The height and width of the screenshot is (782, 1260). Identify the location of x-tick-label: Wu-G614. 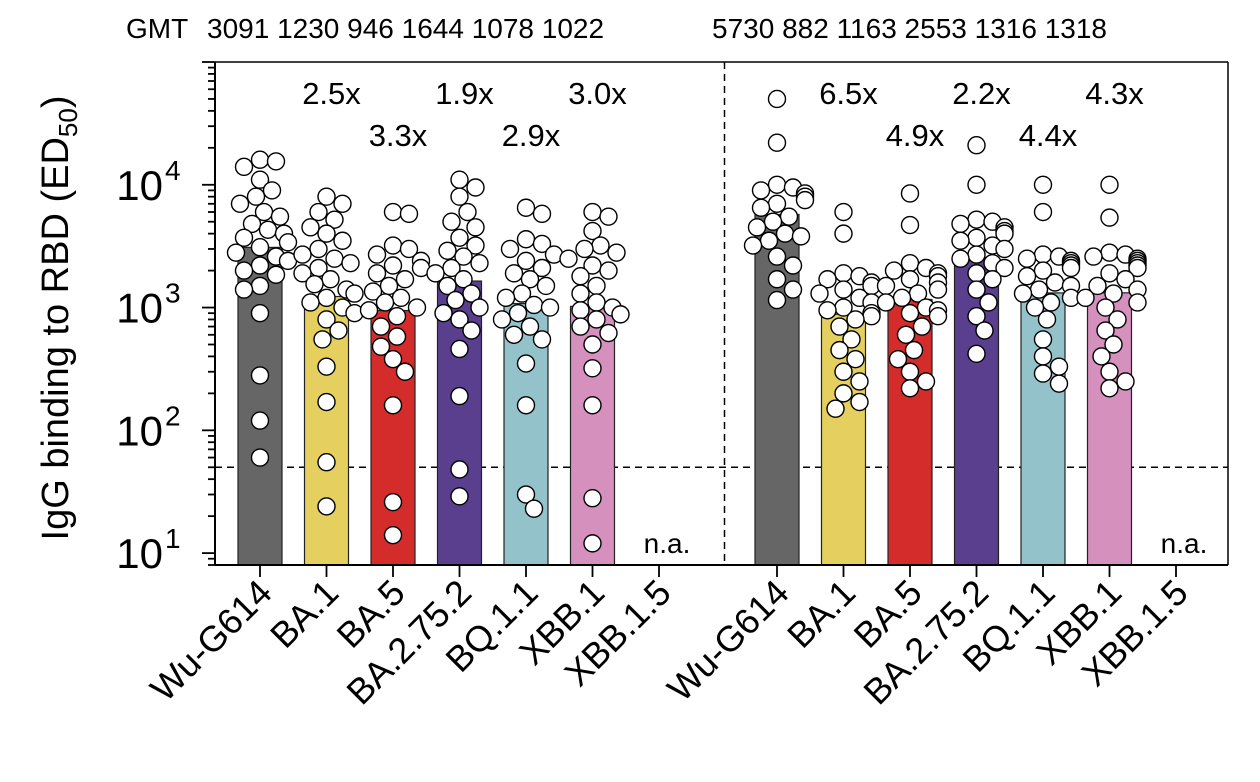
(727, 640).